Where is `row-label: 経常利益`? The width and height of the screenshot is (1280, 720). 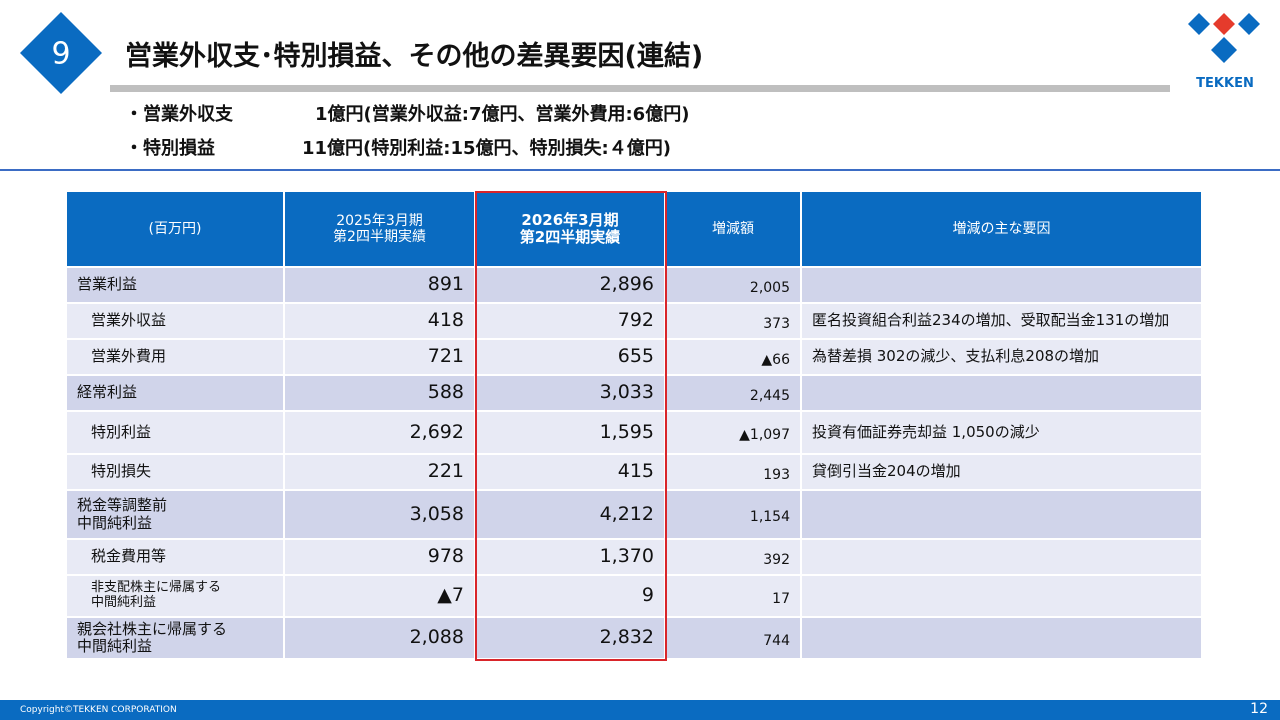
row-label: 経常利益 is located at coordinates (175, 393).